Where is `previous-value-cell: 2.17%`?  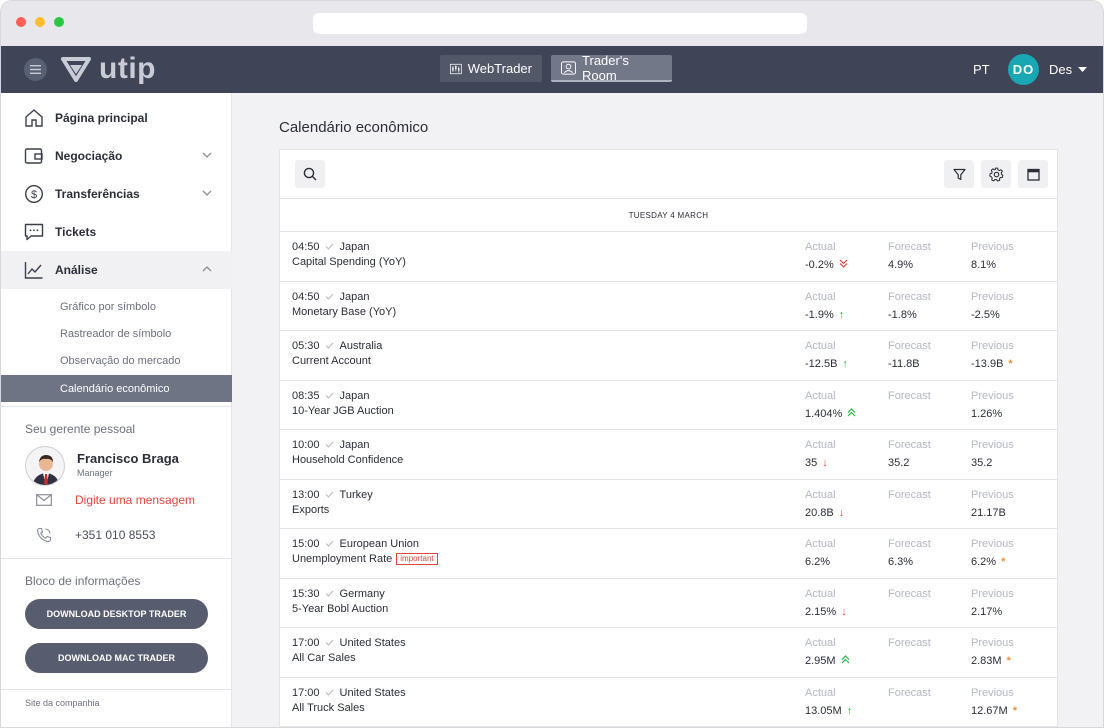
previous-value-cell: 2.17% is located at coordinates (986, 612).